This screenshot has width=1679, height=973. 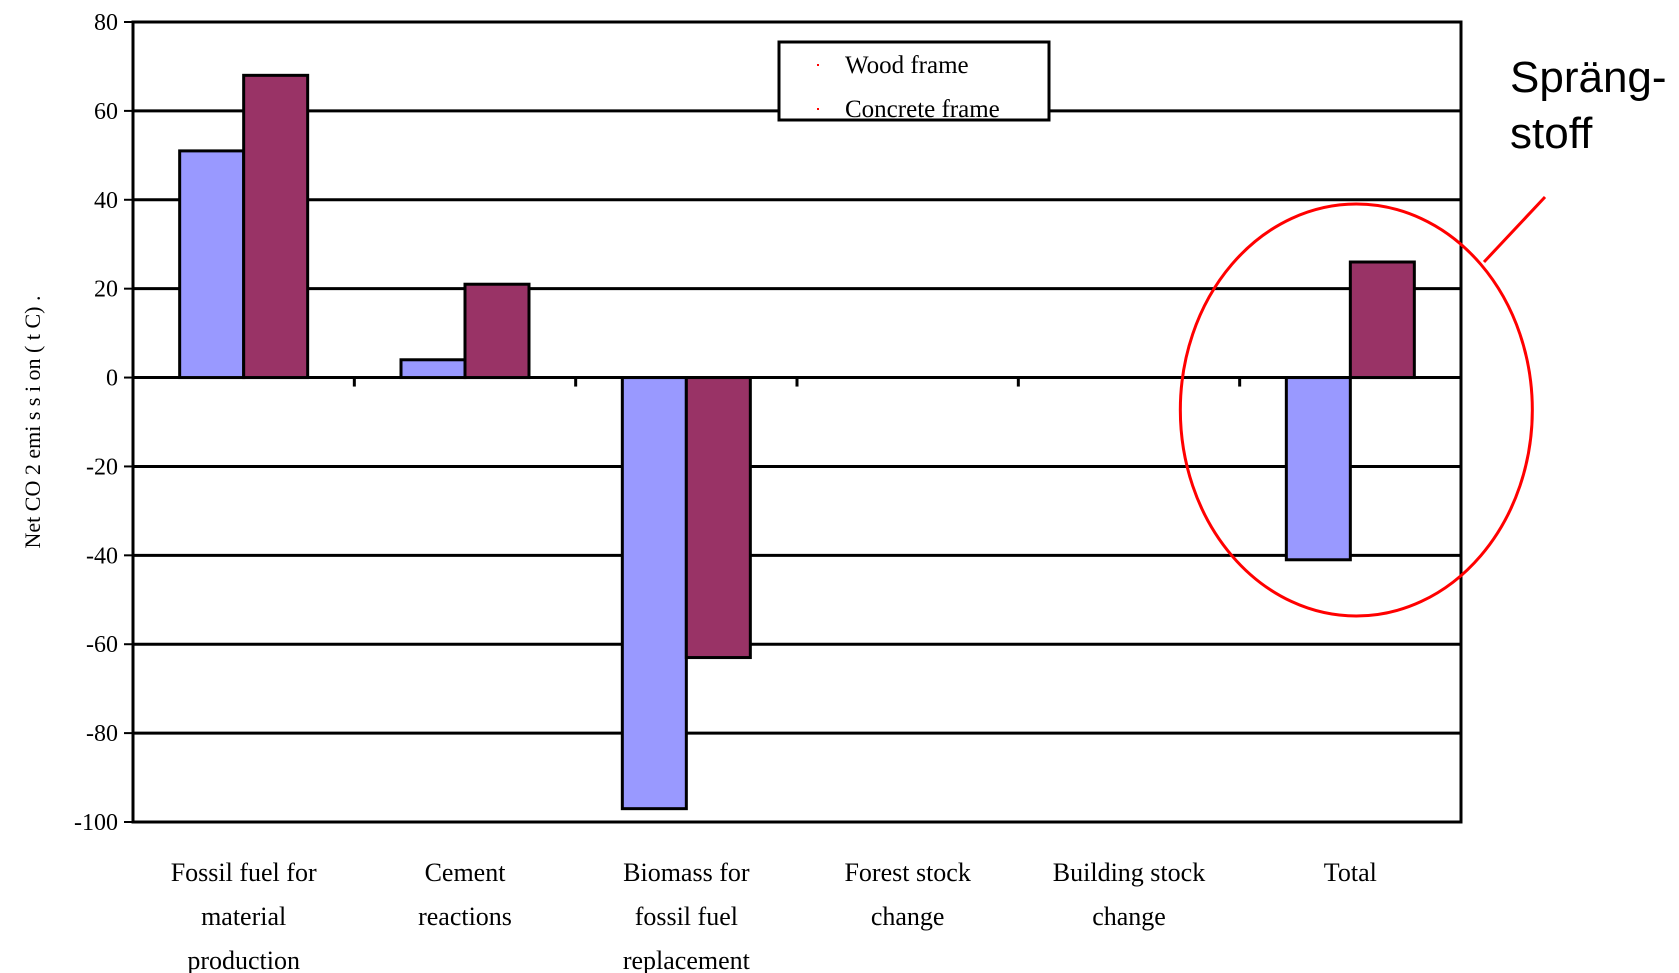 What do you see at coordinates (907, 872) in the screenshot?
I see `x-tick-label: Forest stock` at bounding box center [907, 872].